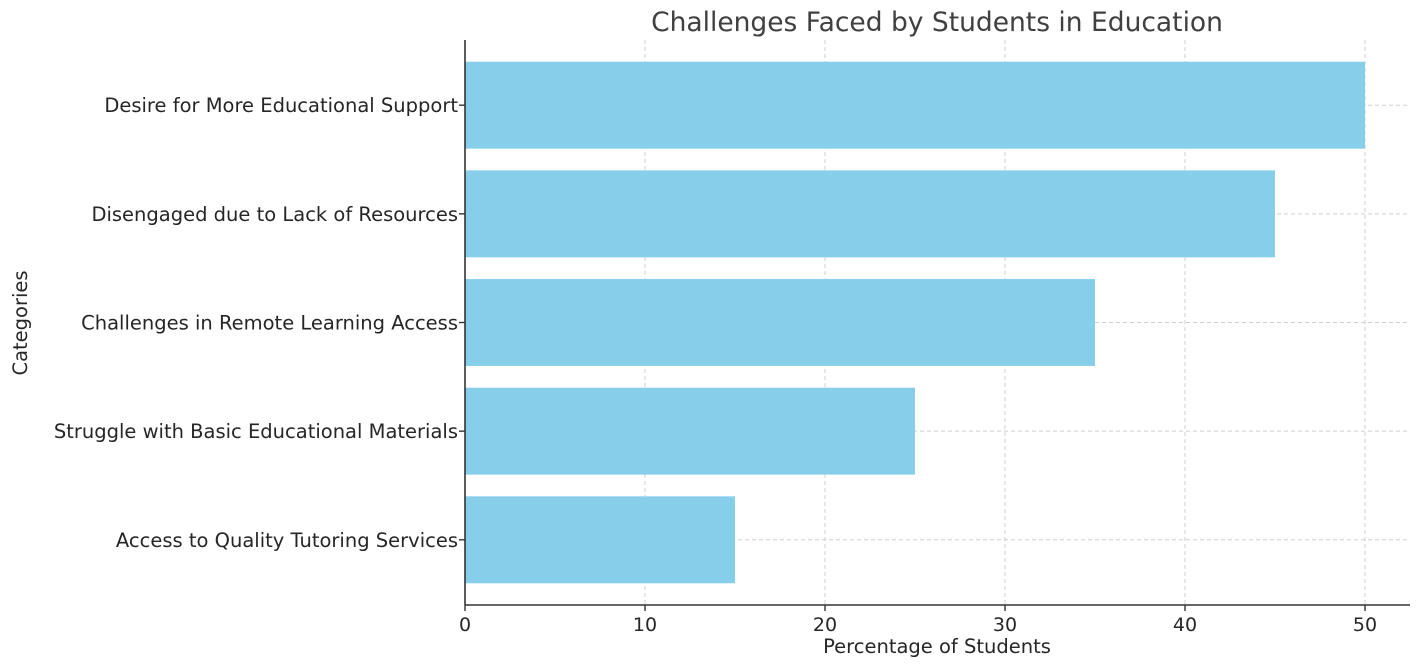 This screenshot has height=666, width=1420. Describe the element at coordinates (281, 105) in the screenshot. I see `category-label: Desire for More Educational Support` at that location.